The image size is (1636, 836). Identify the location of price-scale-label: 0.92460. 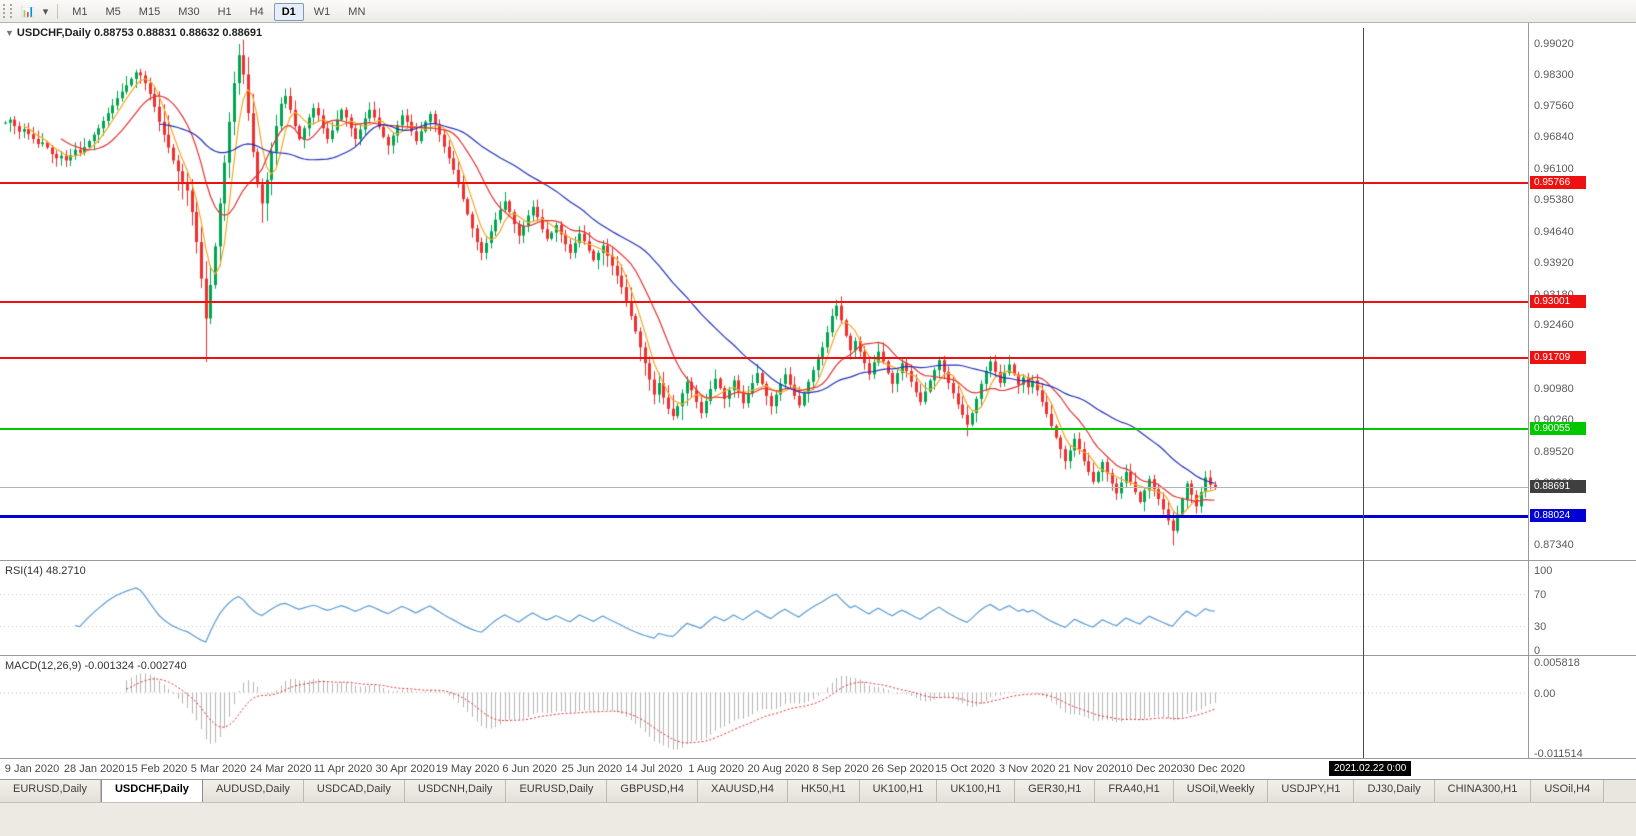
(1554, 325).